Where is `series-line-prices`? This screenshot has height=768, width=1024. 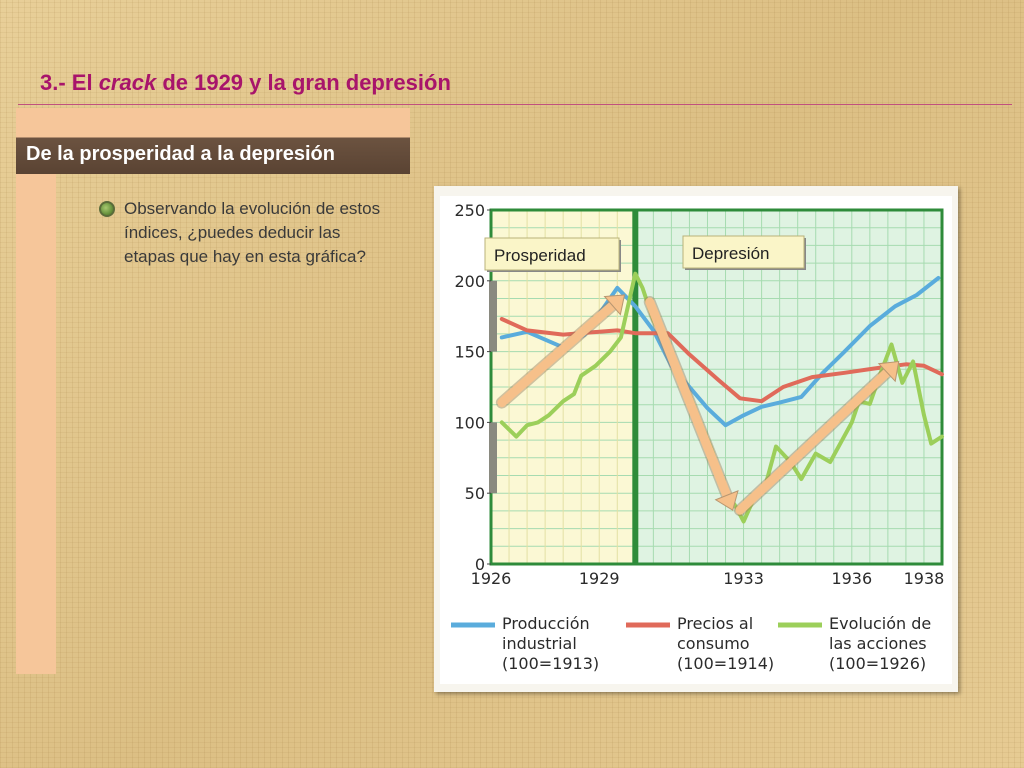 series-line-prices is located at coordinates (721, 360).